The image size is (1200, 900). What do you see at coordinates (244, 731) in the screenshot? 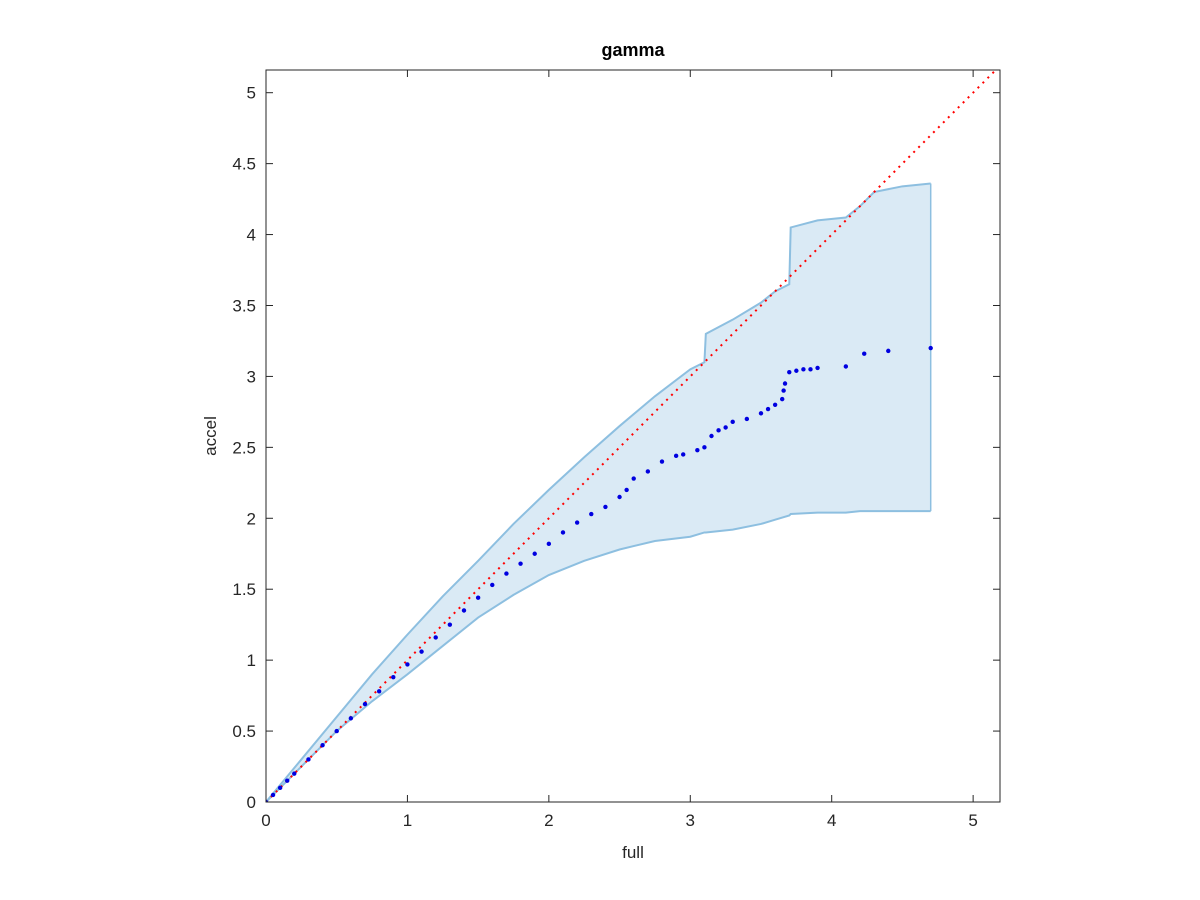
I see `y-tick-label: 0.5` at bounding box center [244, 731].